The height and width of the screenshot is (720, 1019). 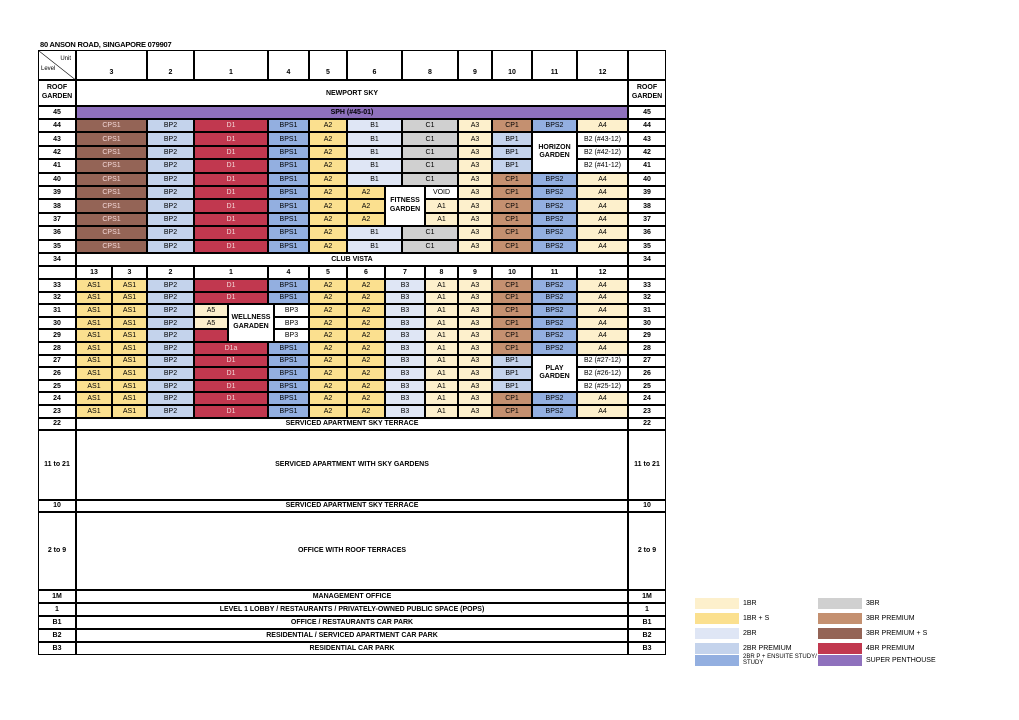 I want to click on level-label: 40, so click(x=57, y=179).